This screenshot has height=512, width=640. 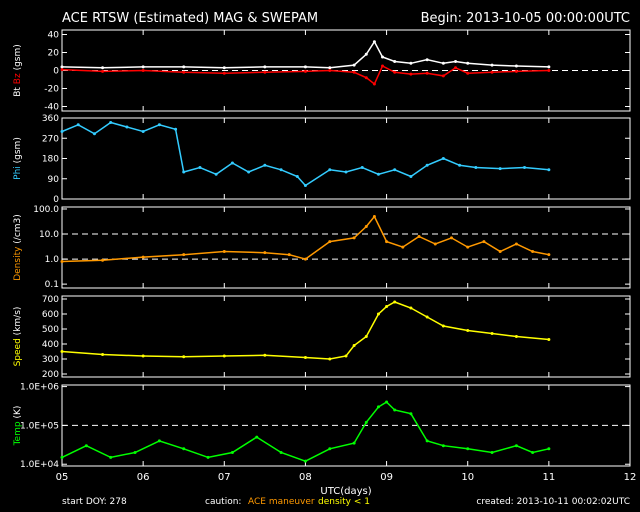 I want to click on xtick-label-6: 11, so click(x=548, y=477).